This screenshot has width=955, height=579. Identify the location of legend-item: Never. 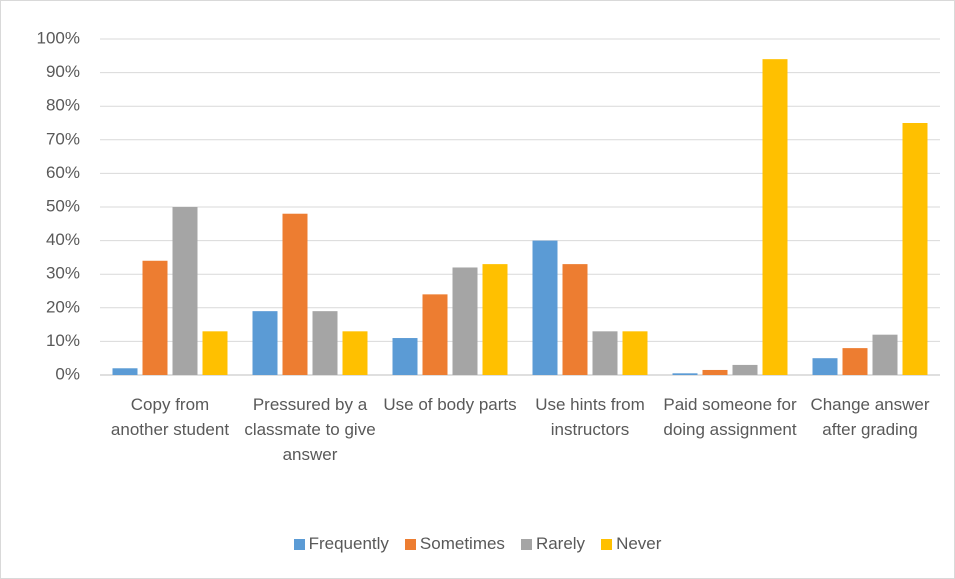
(631, 544).